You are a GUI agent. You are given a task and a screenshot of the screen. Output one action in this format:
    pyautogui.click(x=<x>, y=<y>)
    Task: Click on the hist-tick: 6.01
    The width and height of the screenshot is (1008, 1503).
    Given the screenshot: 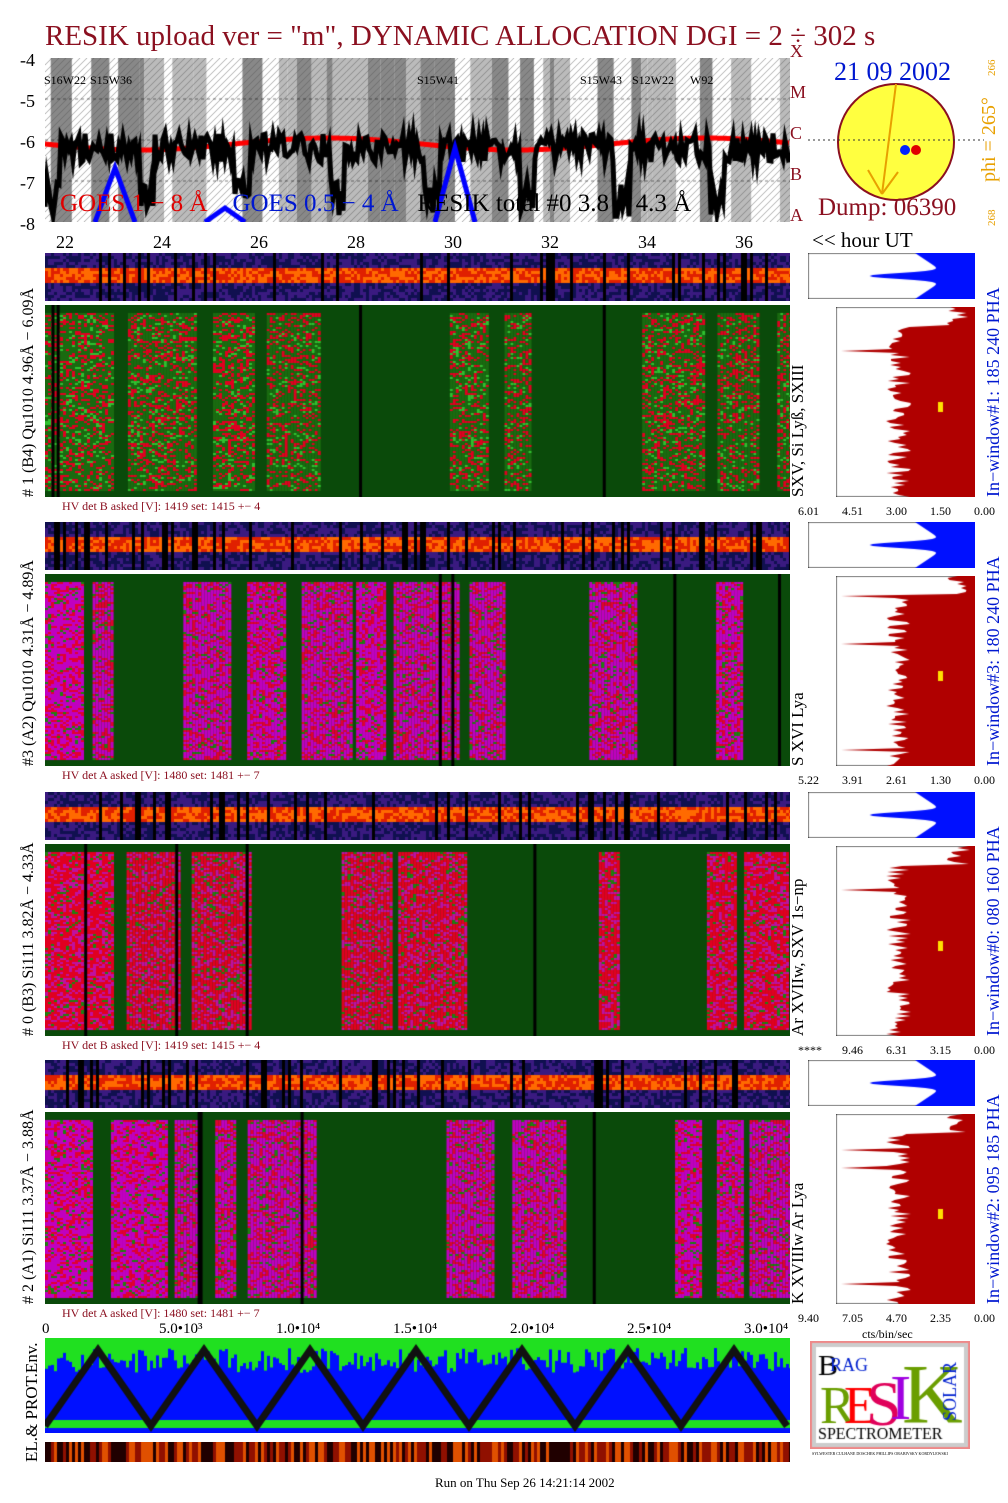 What is the action you would take?
    pyautogui.click(x=808, y=511)
    